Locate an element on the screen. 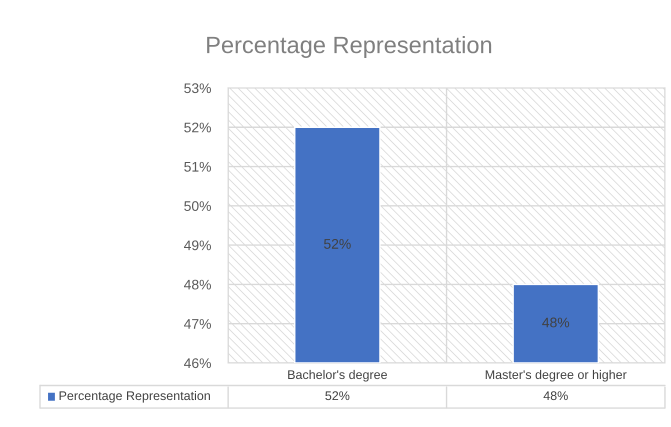 The width and height of the screenshot is (671, 427). text: 52% is located at coordinates (337, 243).